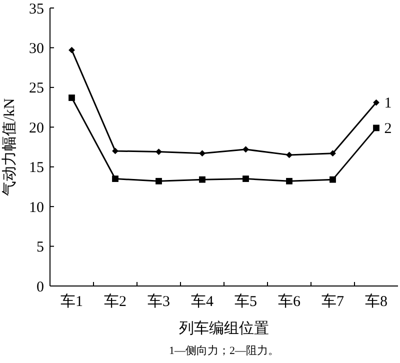 This screenshot has width=400, height=363. Describe the element at coordinates (36, 88) in the screenshot. I see `y-tick-label: 25` at that location.